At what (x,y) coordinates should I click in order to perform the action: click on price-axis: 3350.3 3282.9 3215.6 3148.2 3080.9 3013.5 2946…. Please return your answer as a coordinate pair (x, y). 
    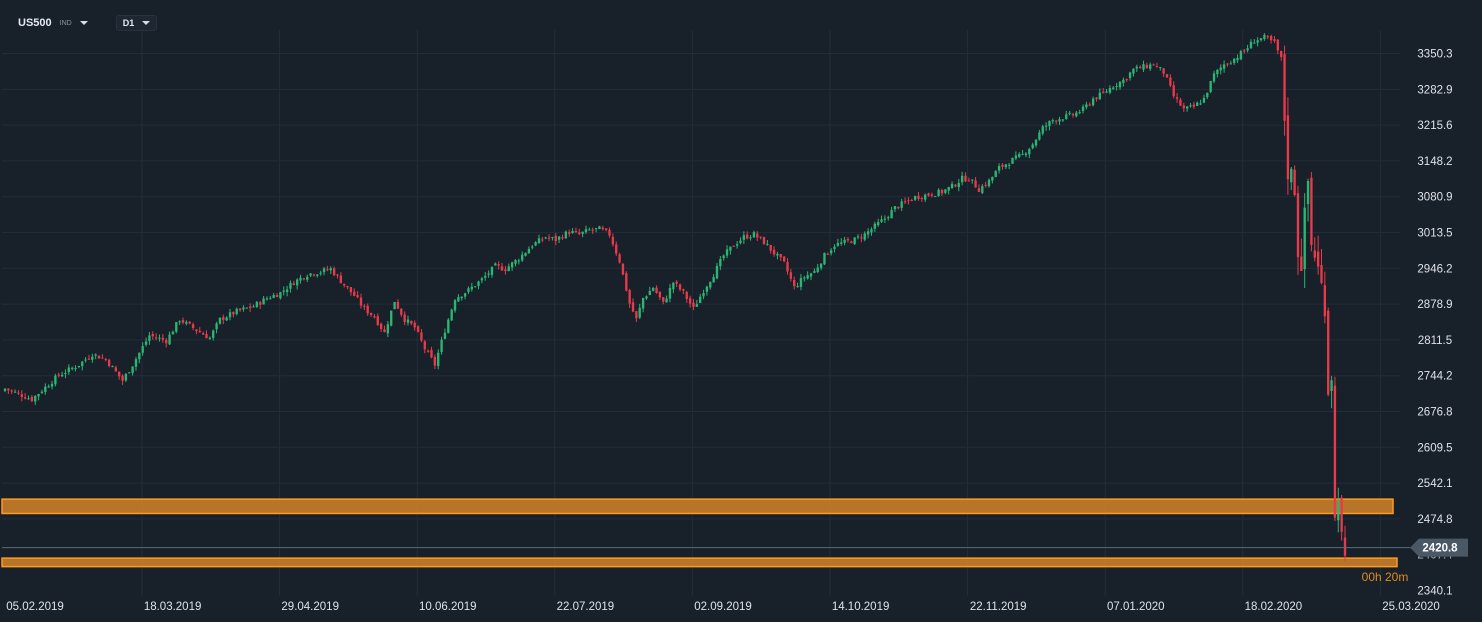
    Looking at the image, I should click on (1435, 323).